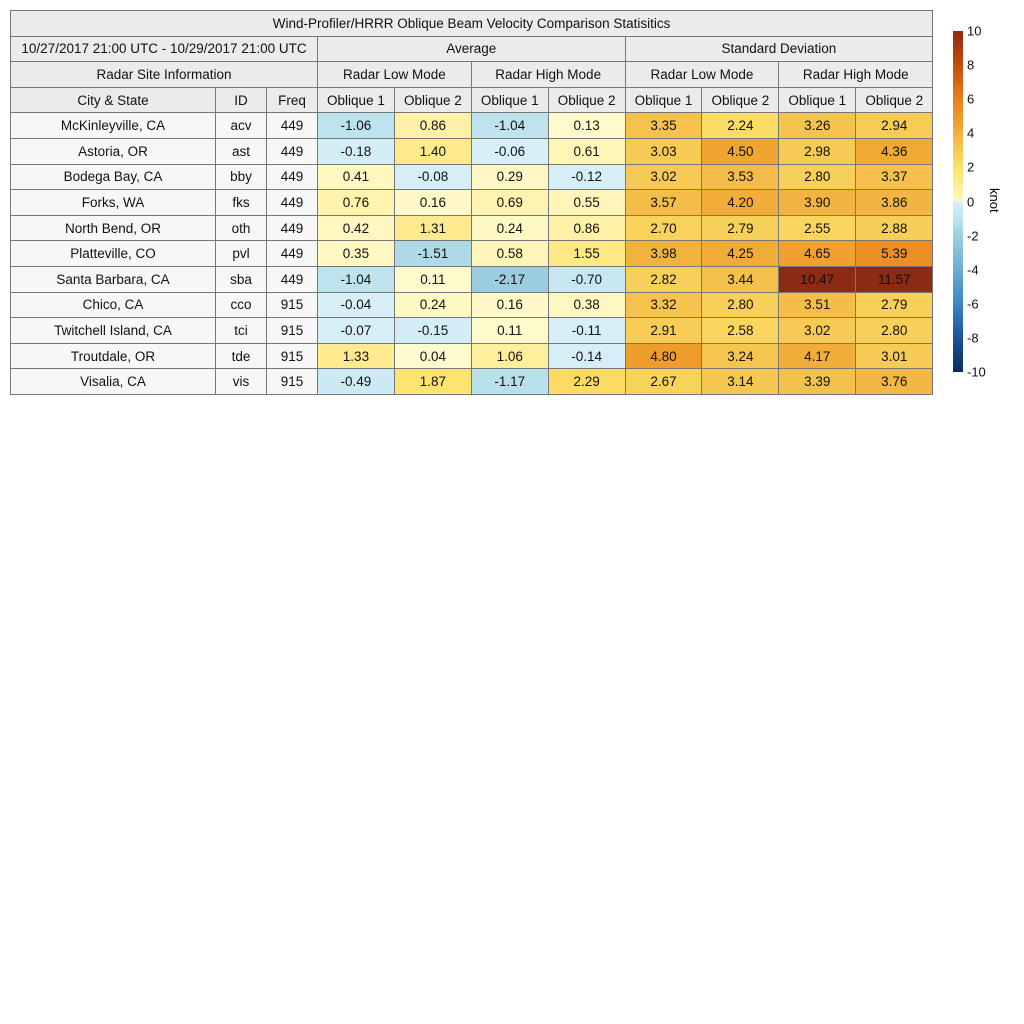  What do you see at coordinates (432, 228) in the screenshot?
I see `value-cell: 1.31` at bounding box center [432, 228].